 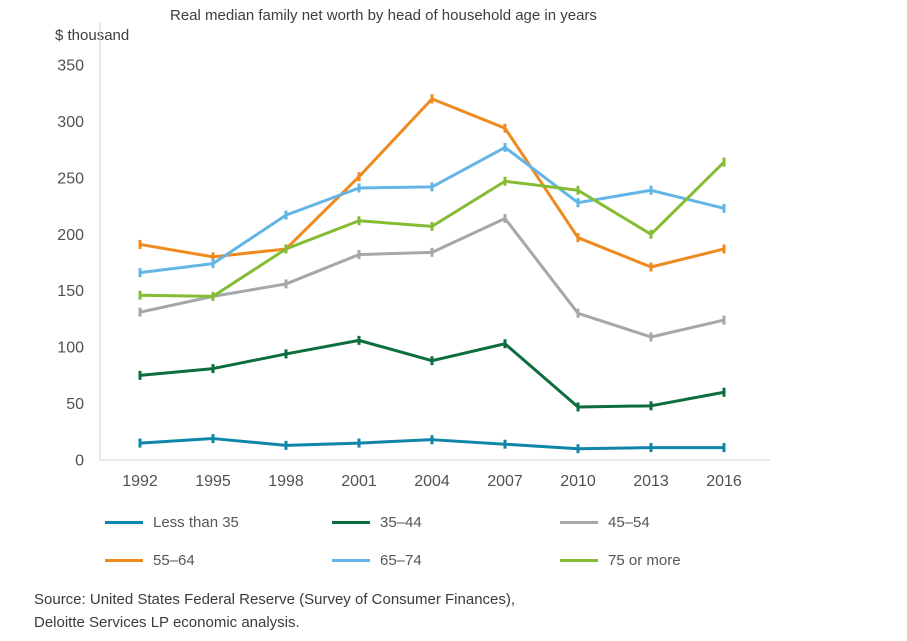 What do you see at coordinates (70, 235) in the screenshot?
I see `y-tick-label: 200` at bounding box center [70, 235].